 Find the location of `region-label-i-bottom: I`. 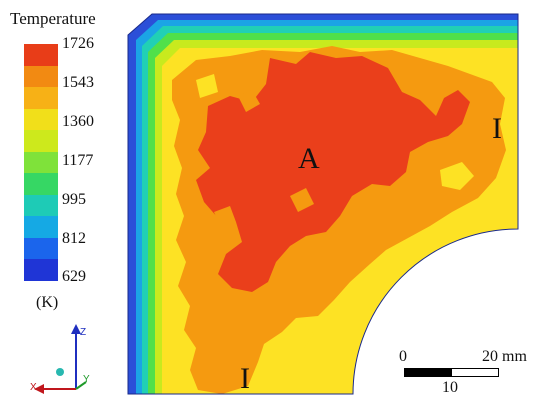

region-label-i-bottom: I is located at coordinates (245, 378).